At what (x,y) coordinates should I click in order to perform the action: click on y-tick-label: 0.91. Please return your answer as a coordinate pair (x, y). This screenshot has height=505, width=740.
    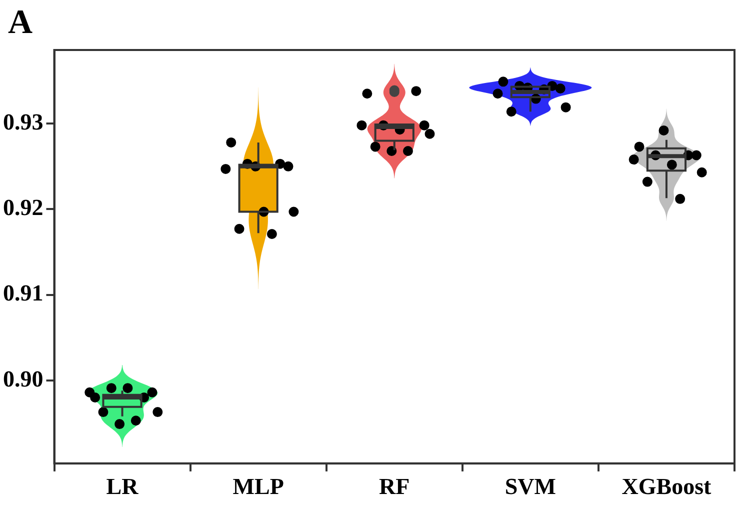
    Looking at the image, I should click on (23, 293).